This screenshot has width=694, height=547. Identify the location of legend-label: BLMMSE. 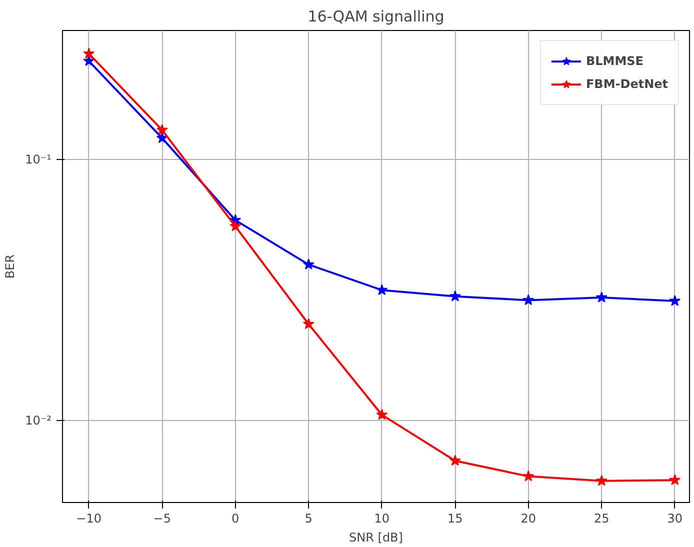
(615, 61).